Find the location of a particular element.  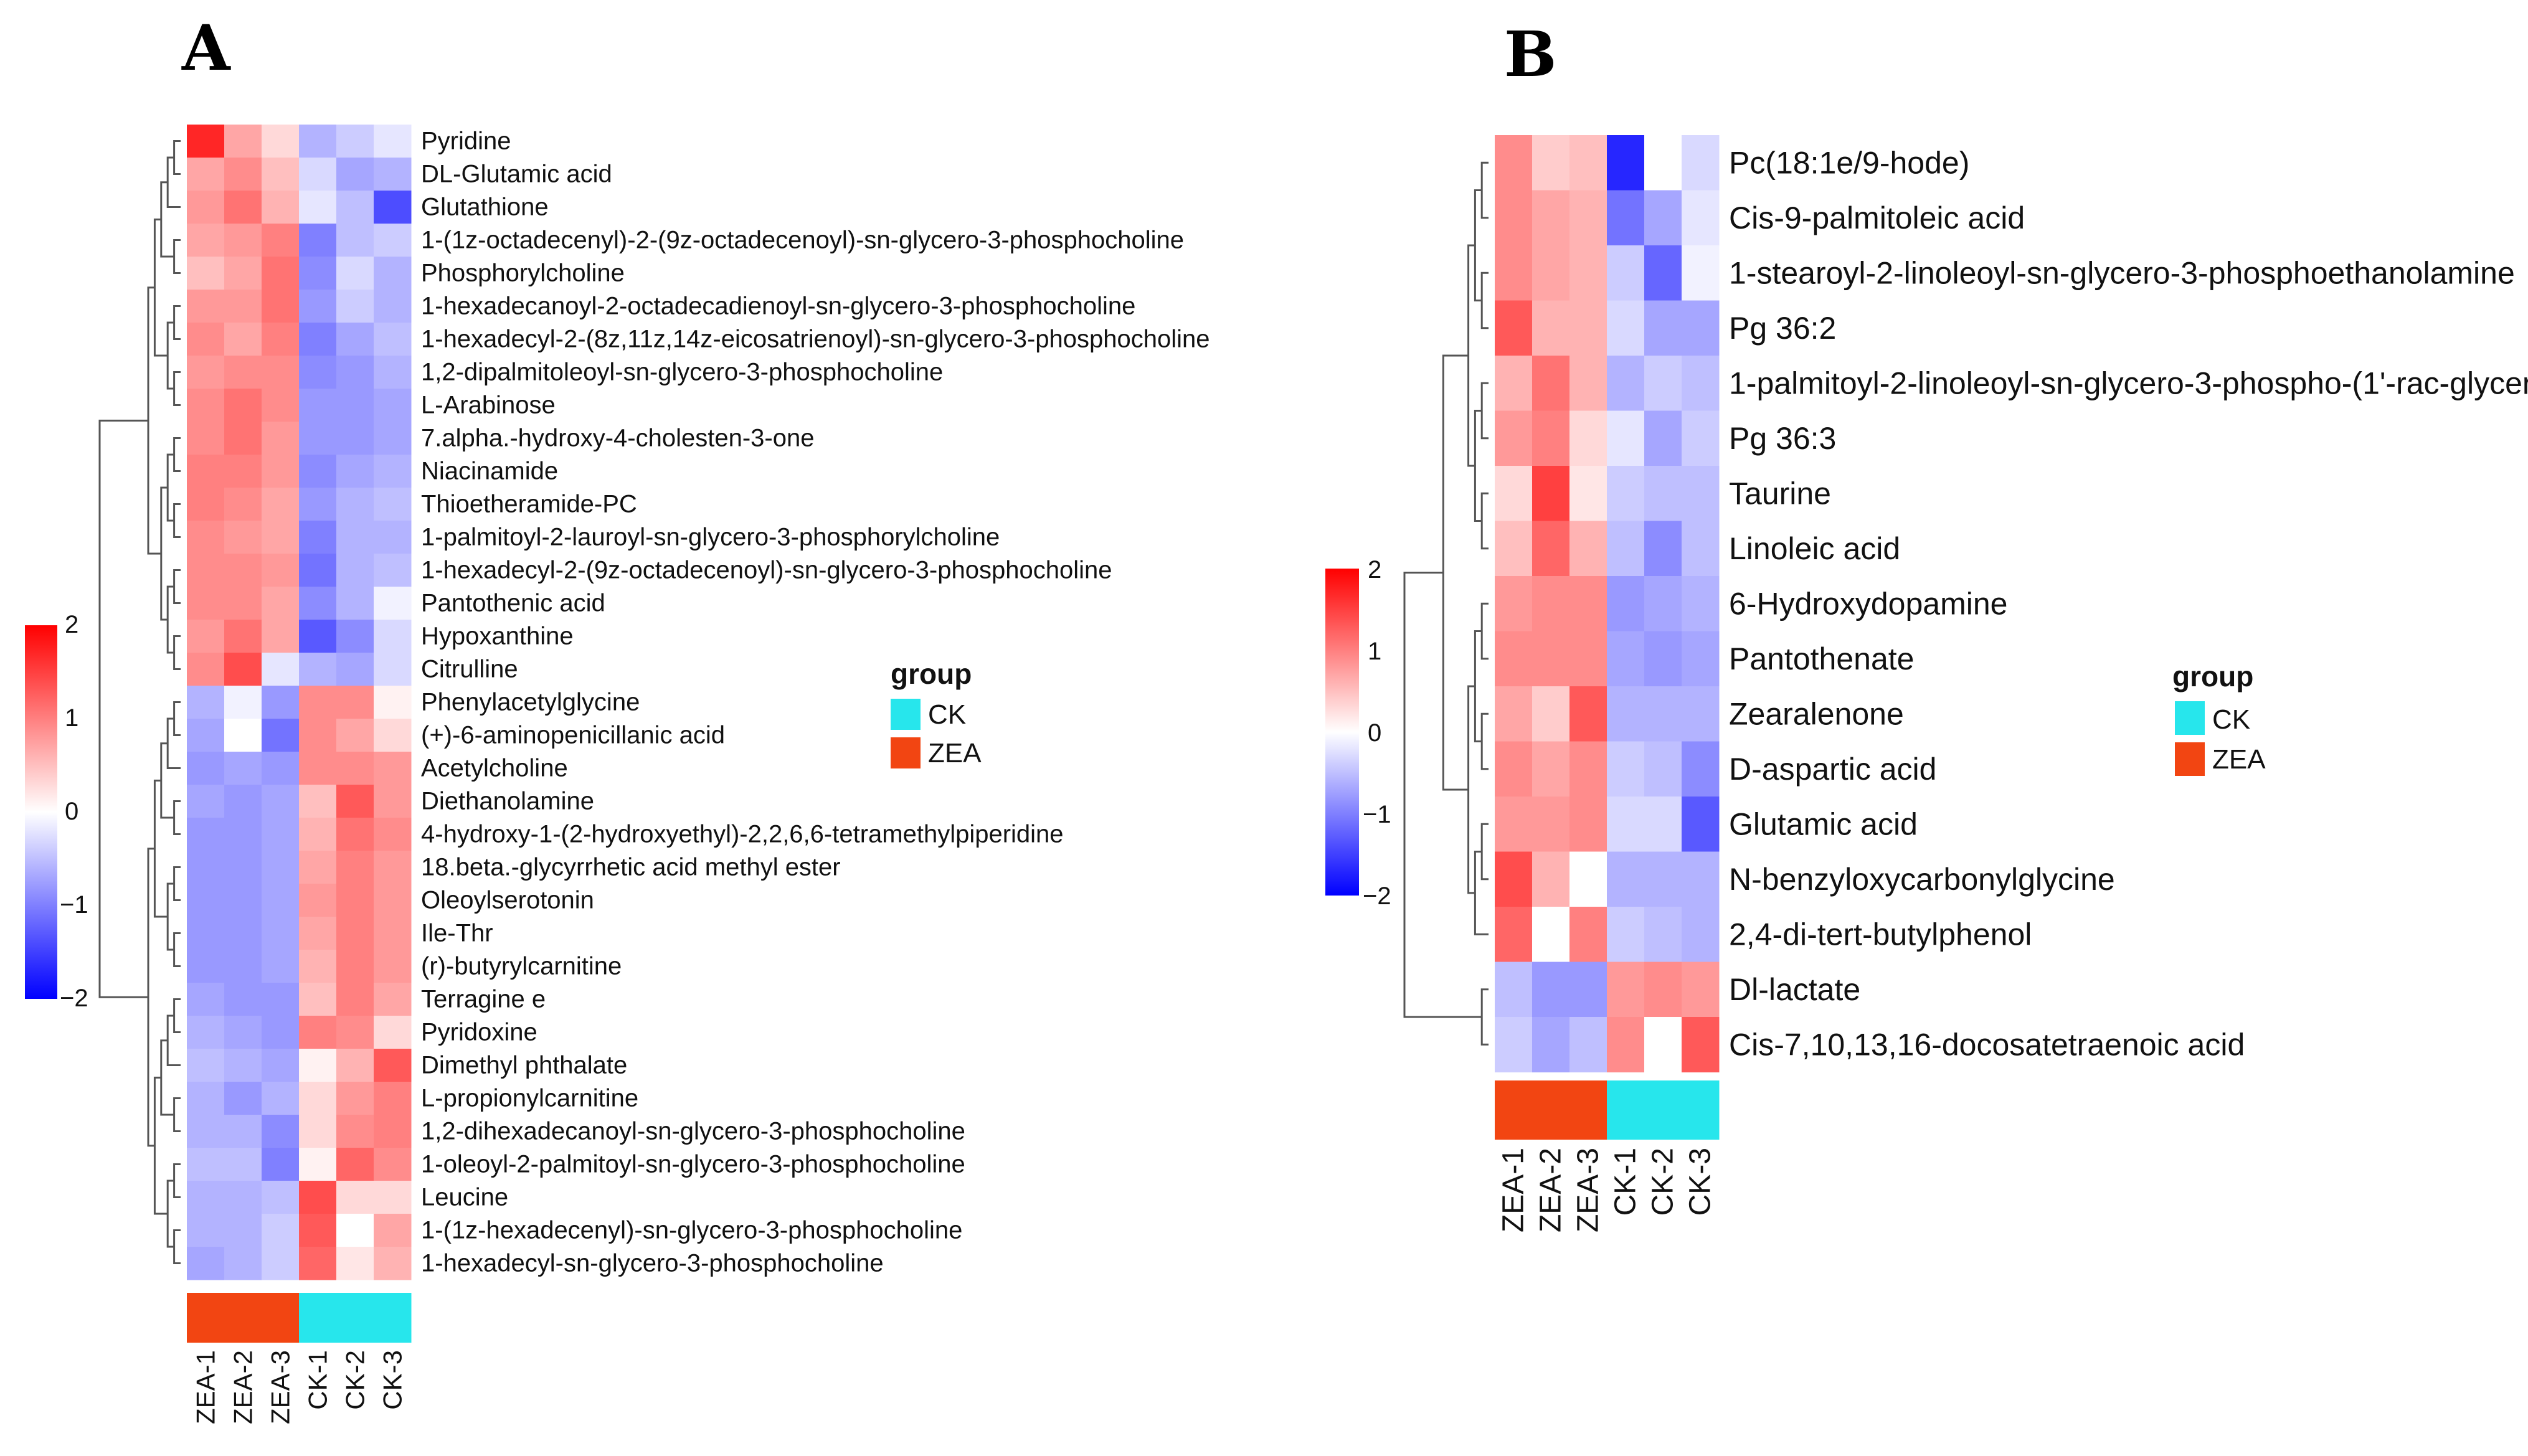

panel-a-colorbar-tick: 2 is located at coordinates (71, 624).